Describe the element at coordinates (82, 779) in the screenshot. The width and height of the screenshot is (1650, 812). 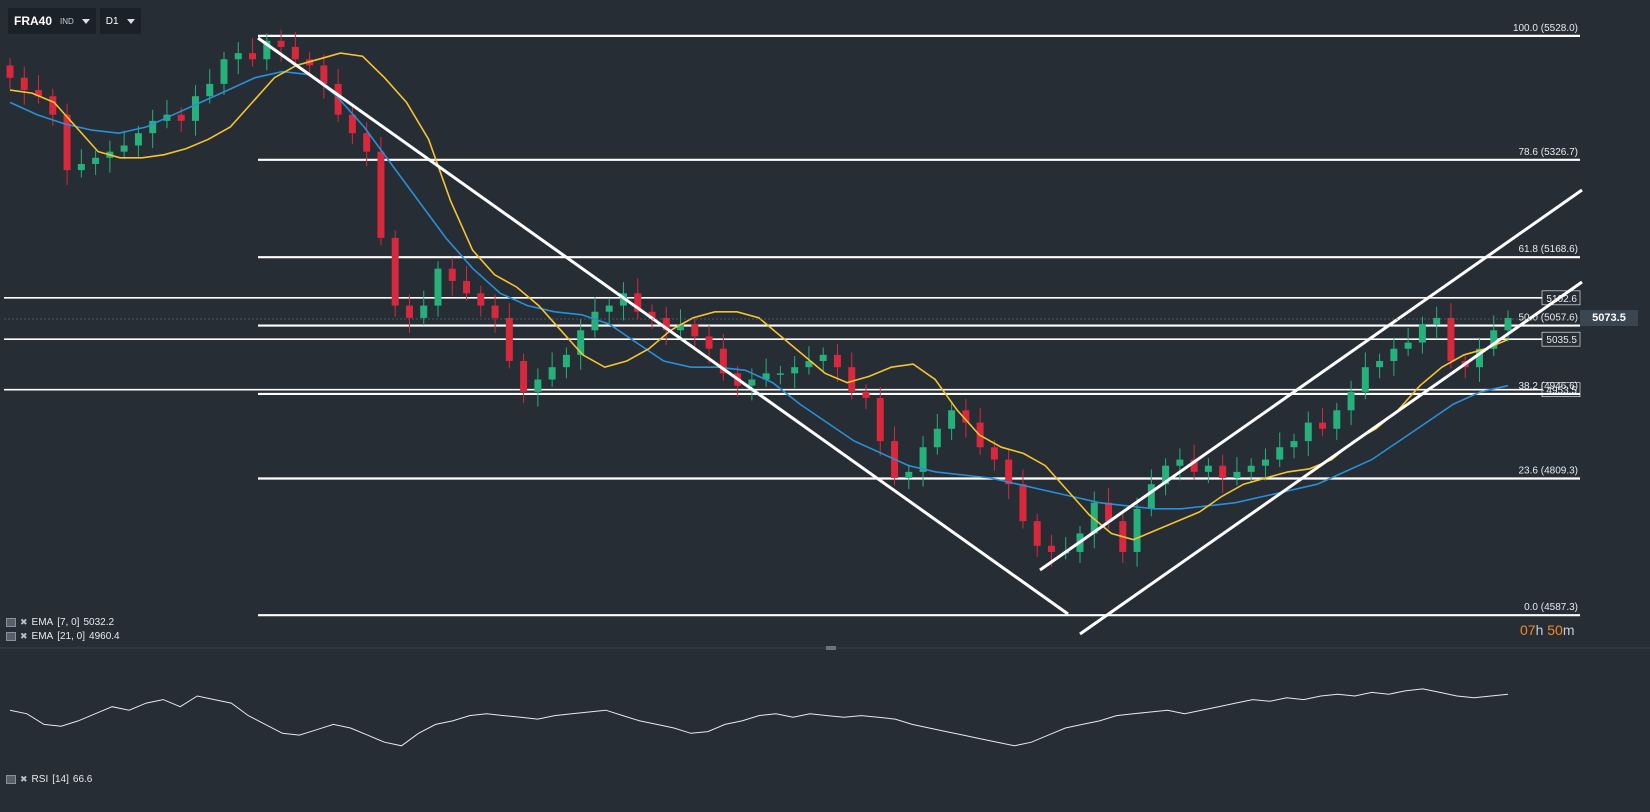
I see `indicator-value: 66.6` at that location.